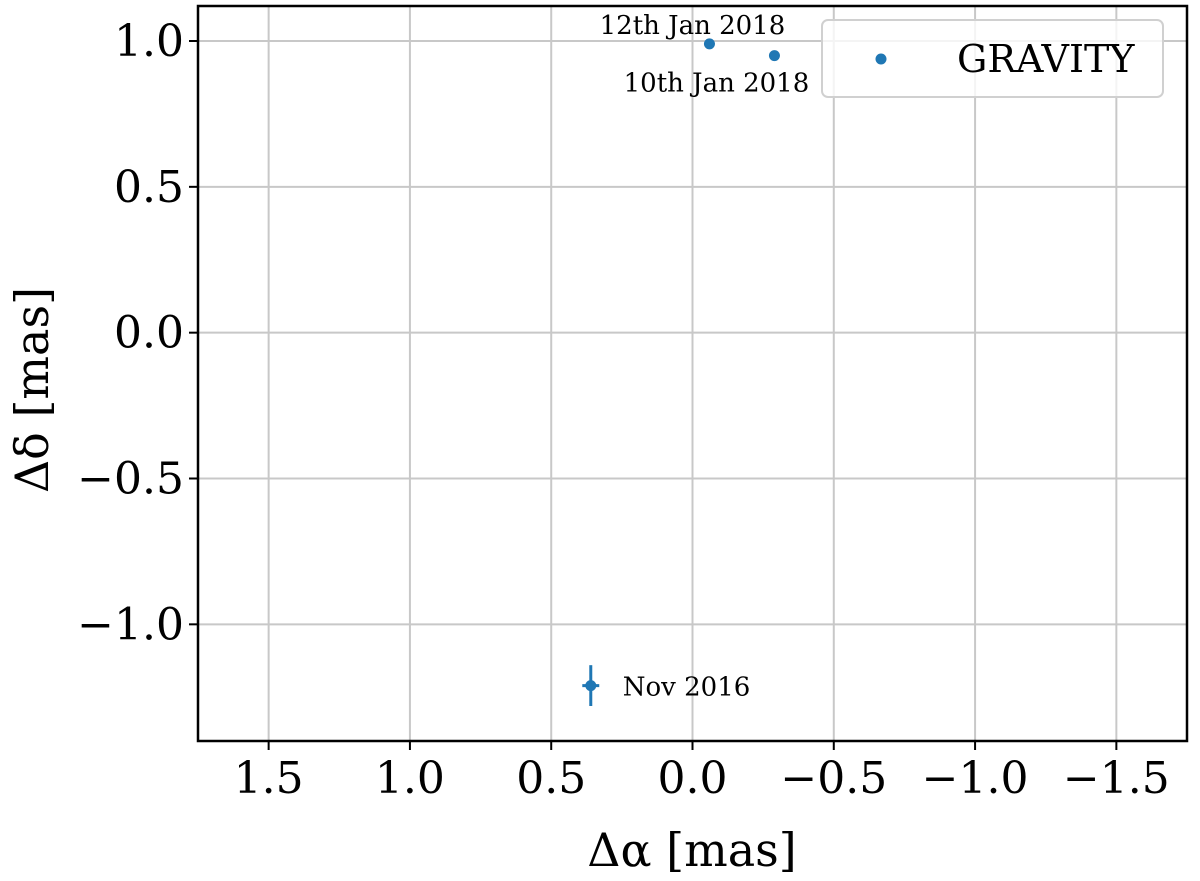  I want to click on x-tick-label: 0.5, so click(551, 778).